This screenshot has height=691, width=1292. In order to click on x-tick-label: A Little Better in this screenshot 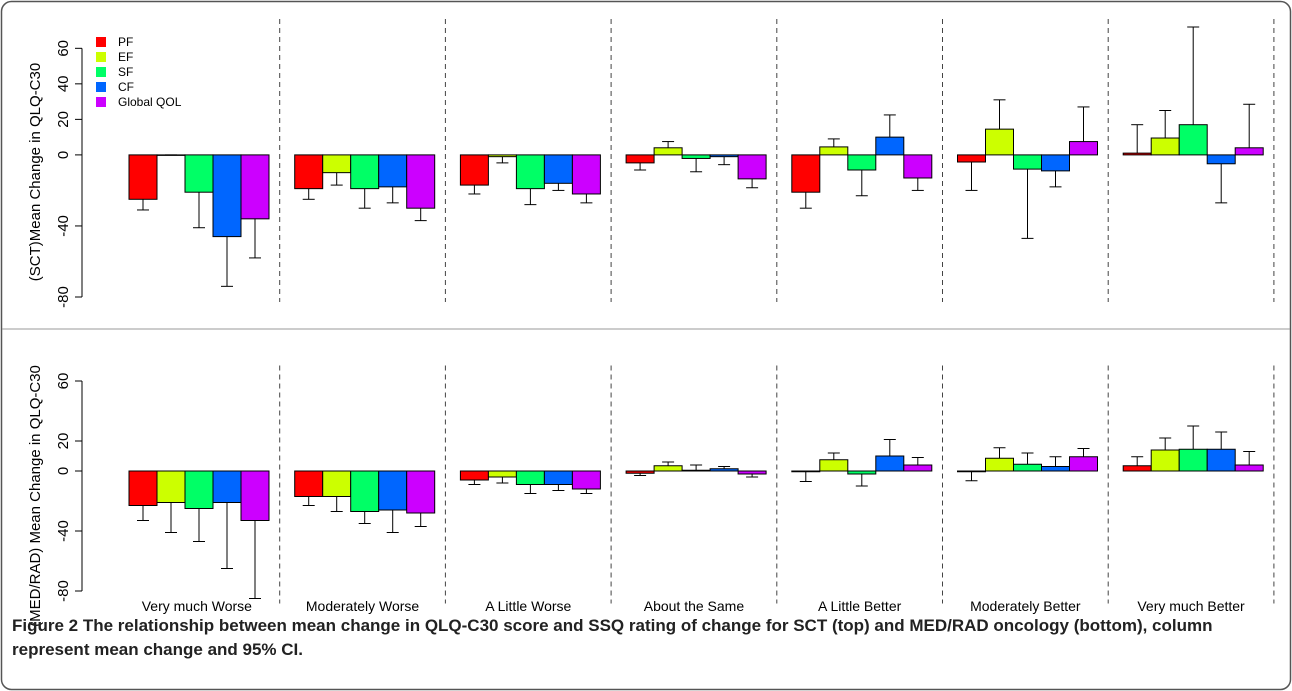, I will do `click(860, 606)`.